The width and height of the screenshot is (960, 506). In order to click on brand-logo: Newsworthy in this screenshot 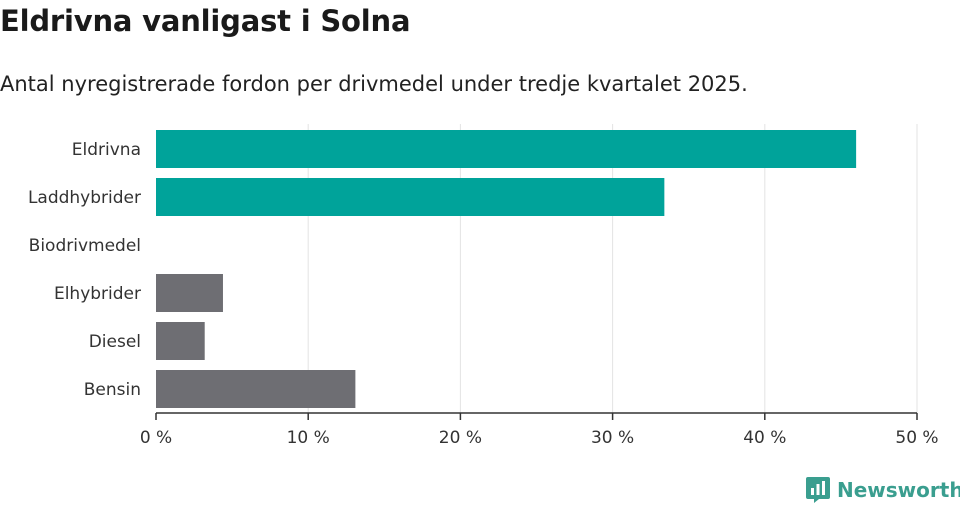, I will do `click(882, 490)`.